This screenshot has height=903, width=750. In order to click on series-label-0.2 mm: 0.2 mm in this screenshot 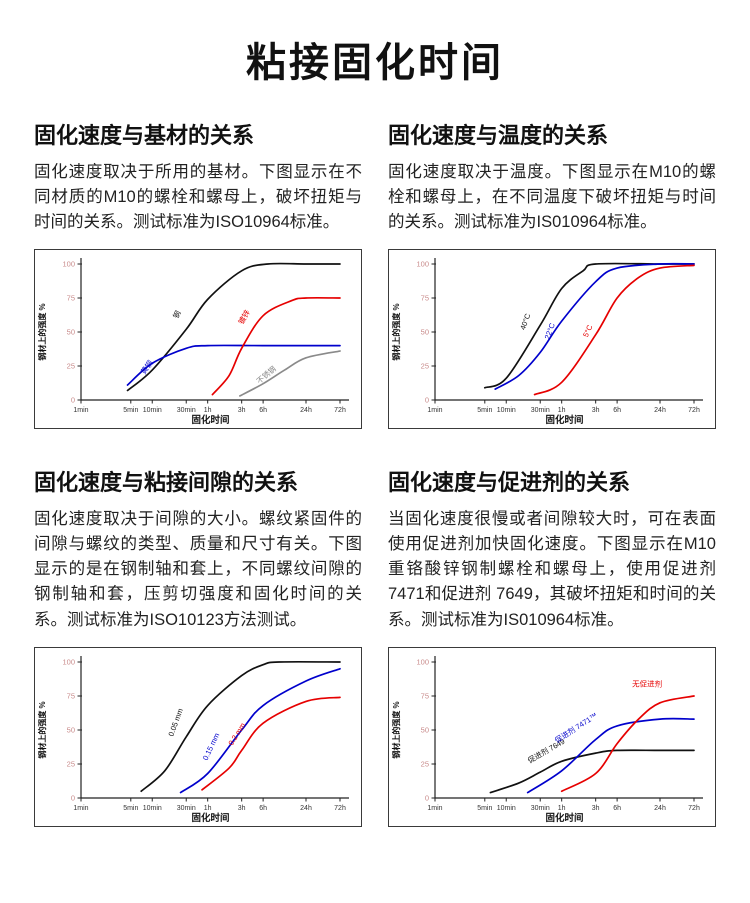, I will do `click(236, 734)`.